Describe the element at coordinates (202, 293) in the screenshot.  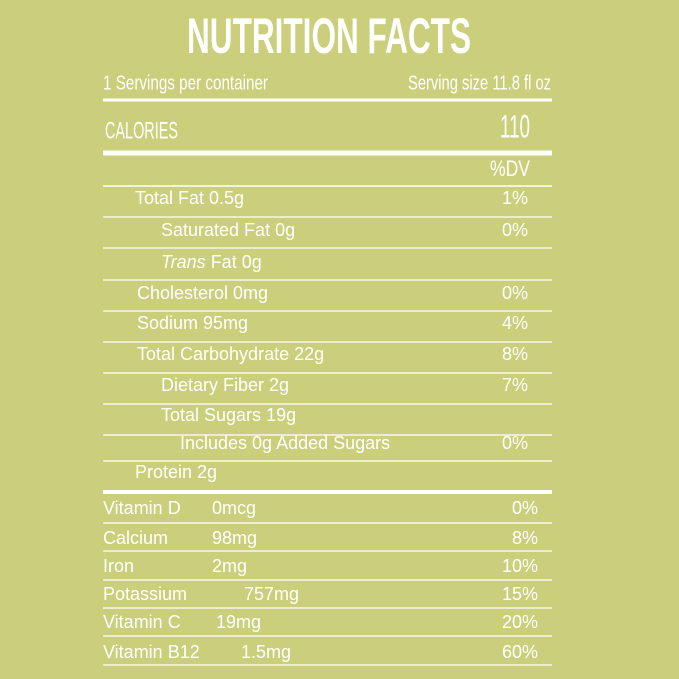
I see `nutrient-label: Cholesterol 0mg` at that location.